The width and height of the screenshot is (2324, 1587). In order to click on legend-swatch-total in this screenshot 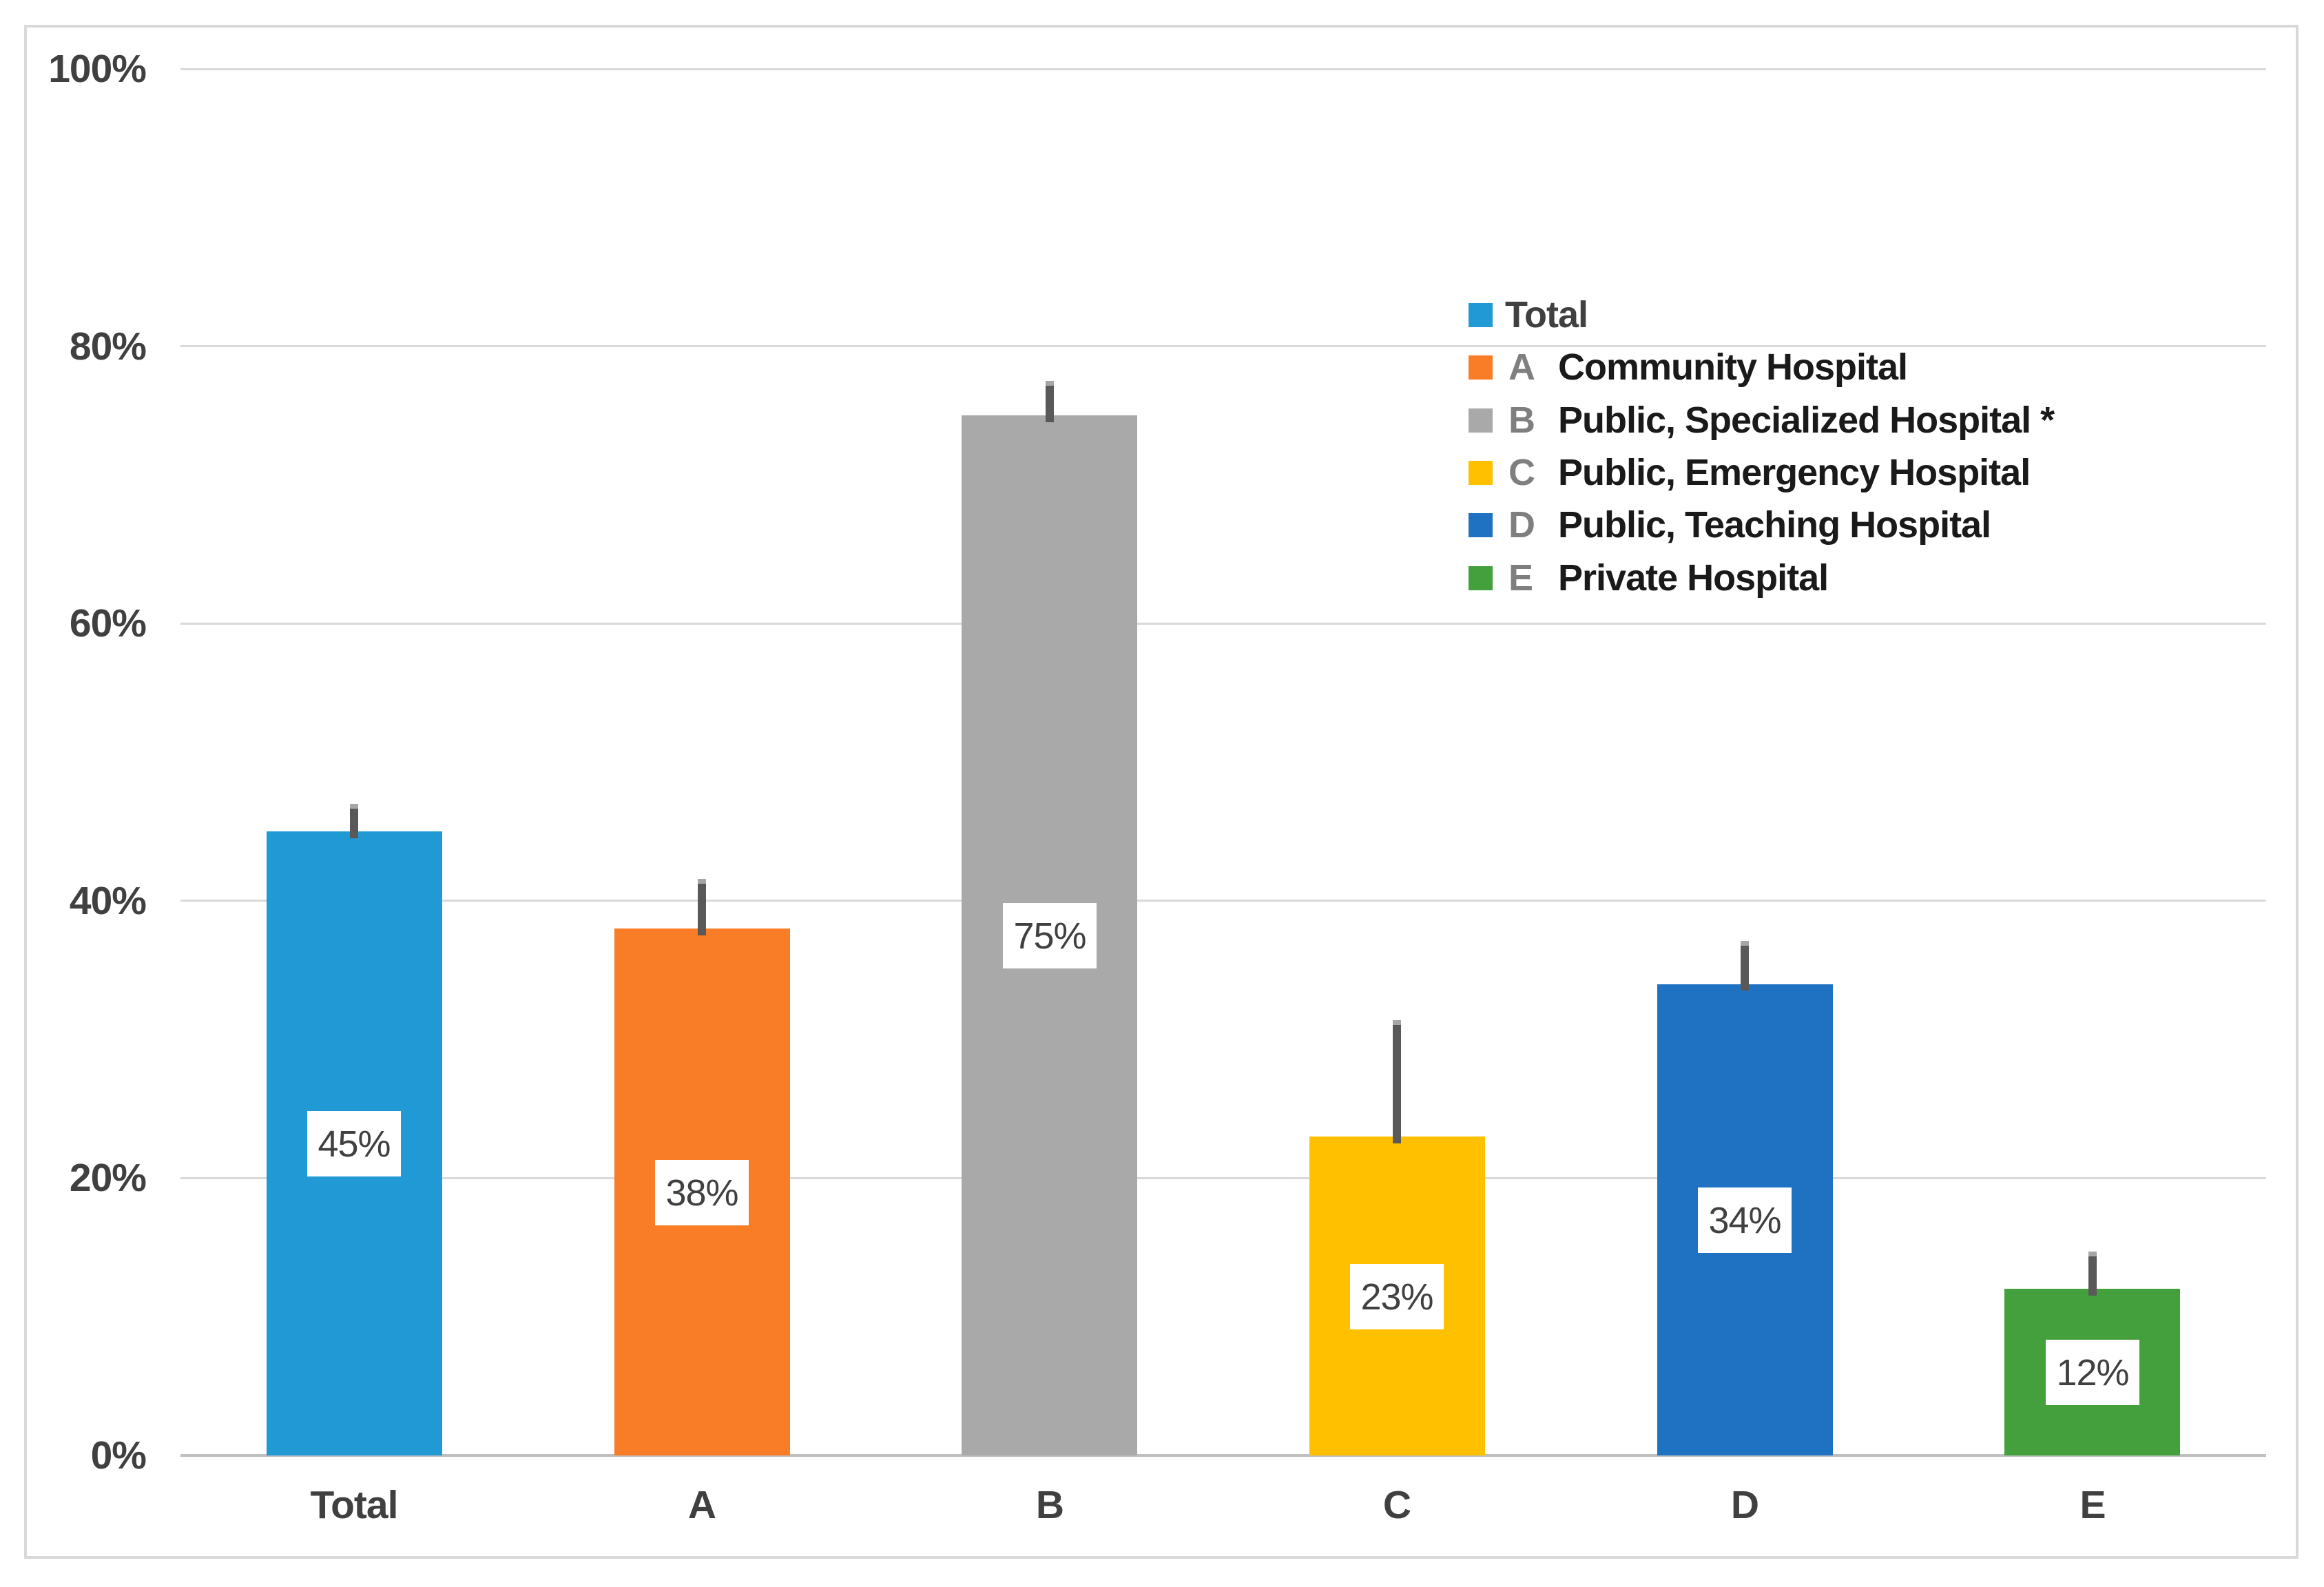, I will do `click(1481, 314)`.